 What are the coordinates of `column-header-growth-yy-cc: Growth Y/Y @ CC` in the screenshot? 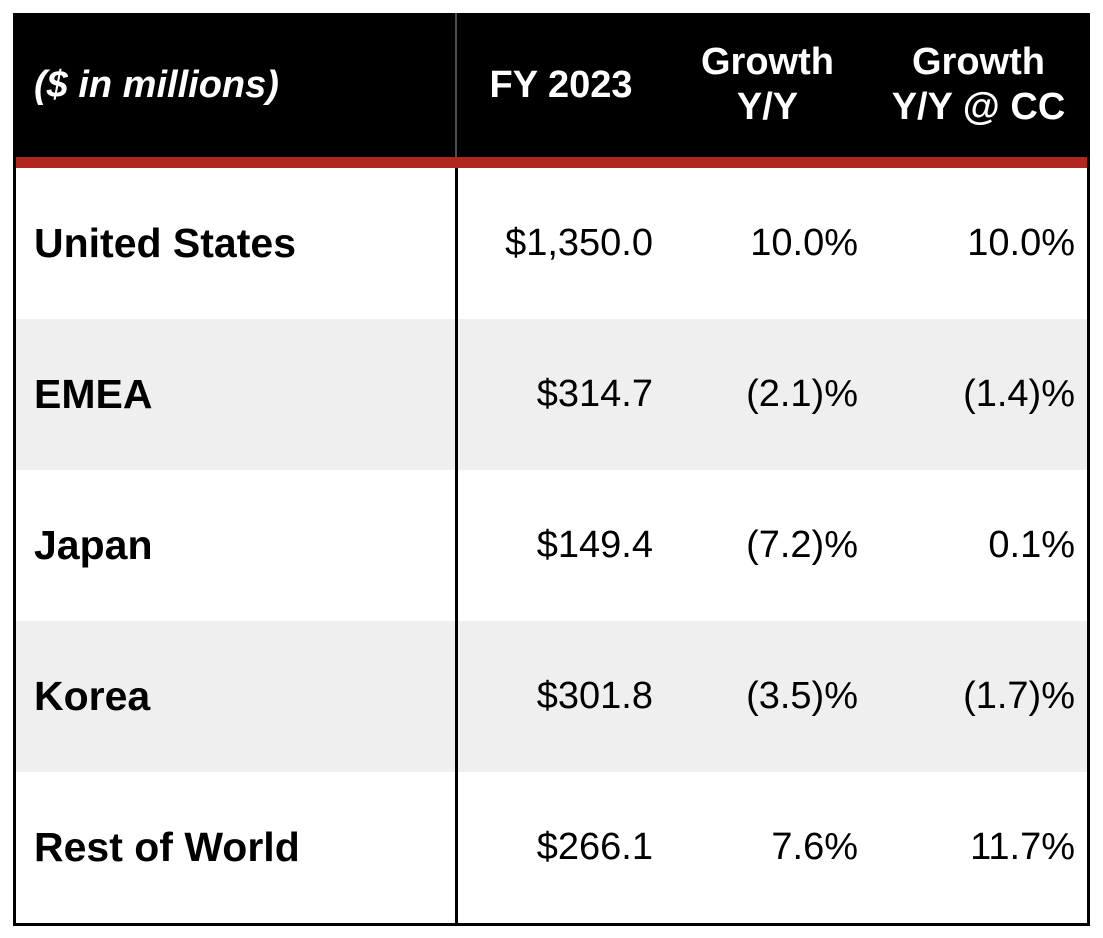 It's located at (978, 85).